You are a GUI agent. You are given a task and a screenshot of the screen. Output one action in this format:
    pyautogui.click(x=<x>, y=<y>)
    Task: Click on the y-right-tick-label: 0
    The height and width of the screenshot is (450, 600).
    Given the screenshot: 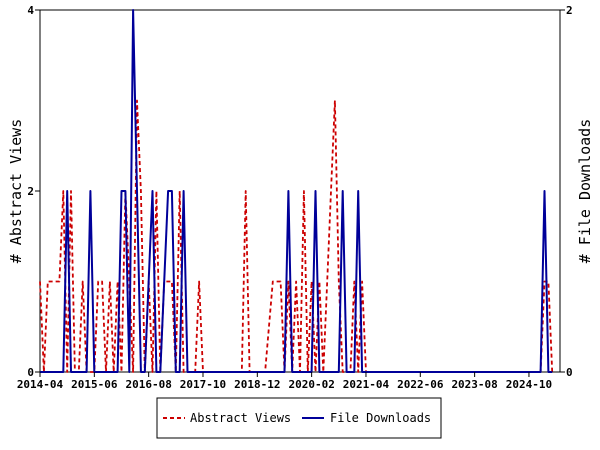 What is the action you would take?
    pyautogui.click(x=569, y=372)
    